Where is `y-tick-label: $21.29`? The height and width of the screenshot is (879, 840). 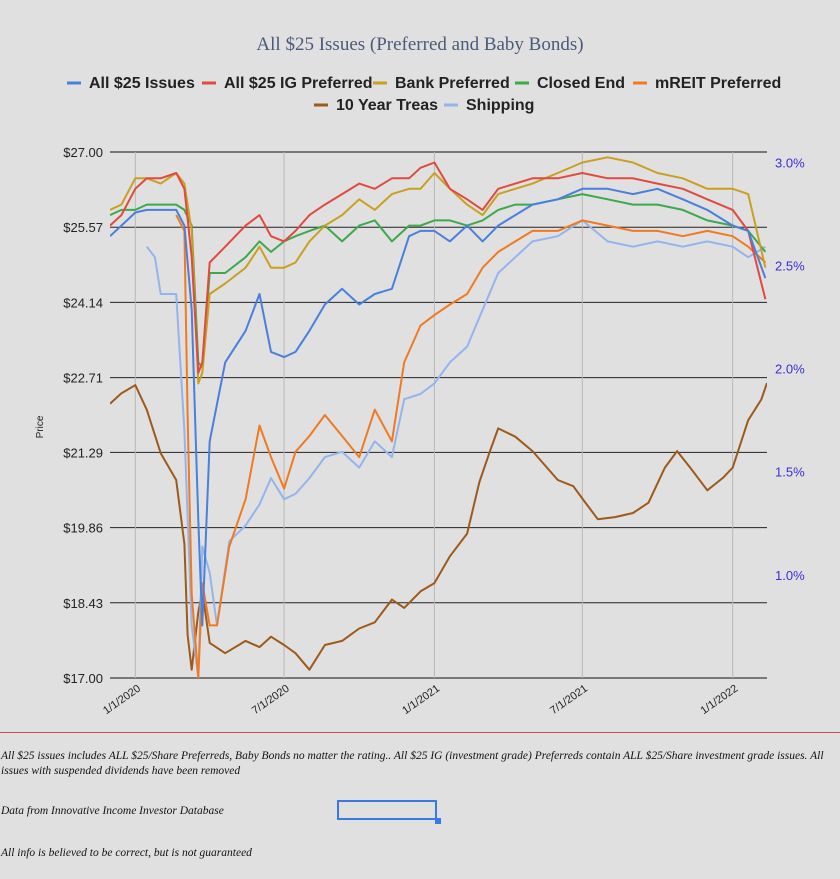 y-tick-label: $21.29 is located at coordinates (83, 452).